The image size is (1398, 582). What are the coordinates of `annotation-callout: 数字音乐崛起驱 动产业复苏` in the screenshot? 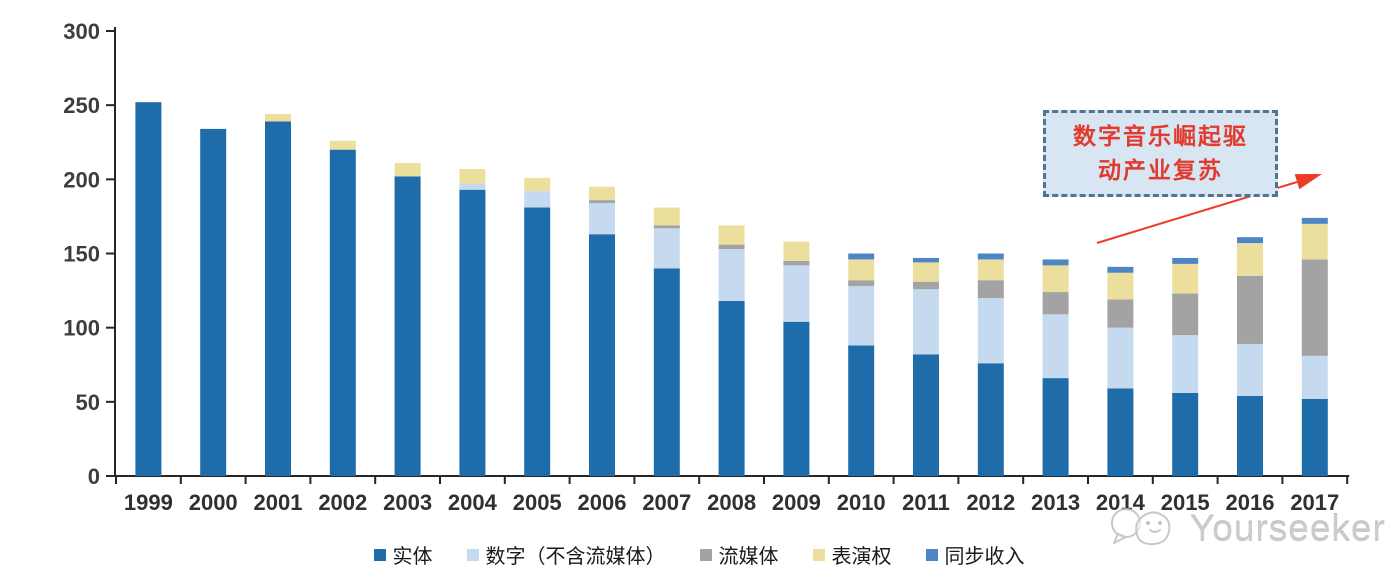 It's located at (1160, 153).